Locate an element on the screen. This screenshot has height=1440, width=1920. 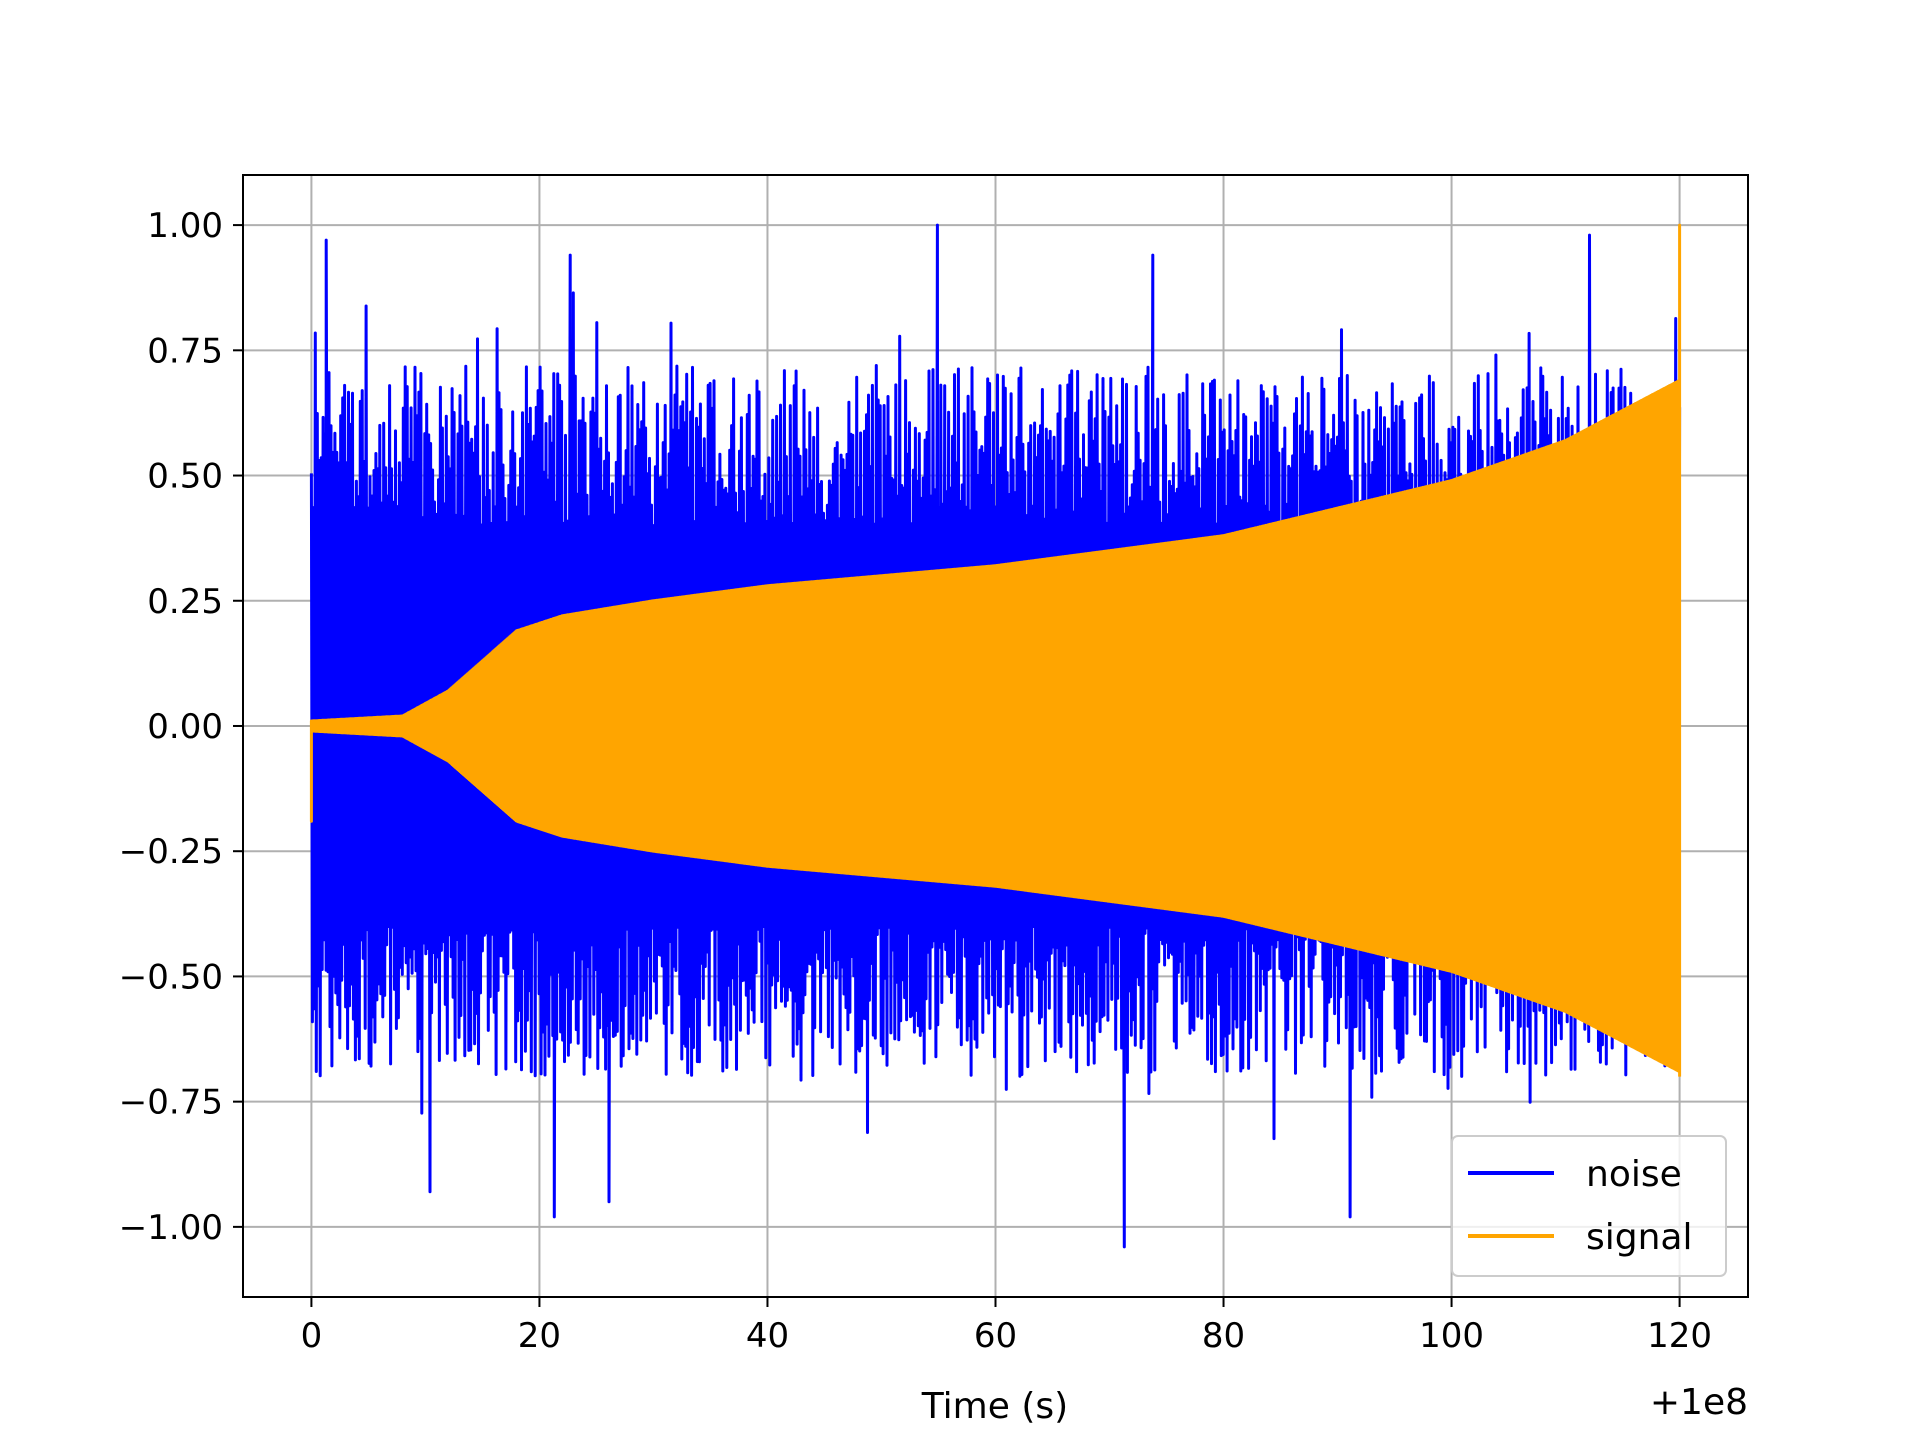
legend: noise signal is located at coordinates (1589, 1206).